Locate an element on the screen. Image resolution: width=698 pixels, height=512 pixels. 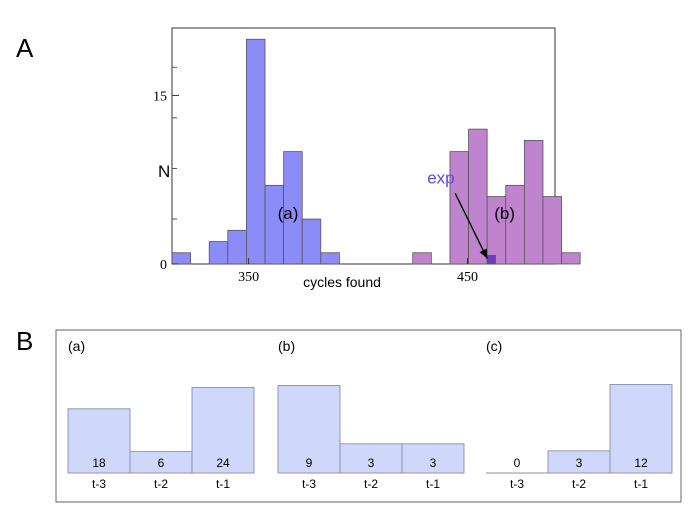
x-tick-label: 350 is located at coordinates (248, 277).